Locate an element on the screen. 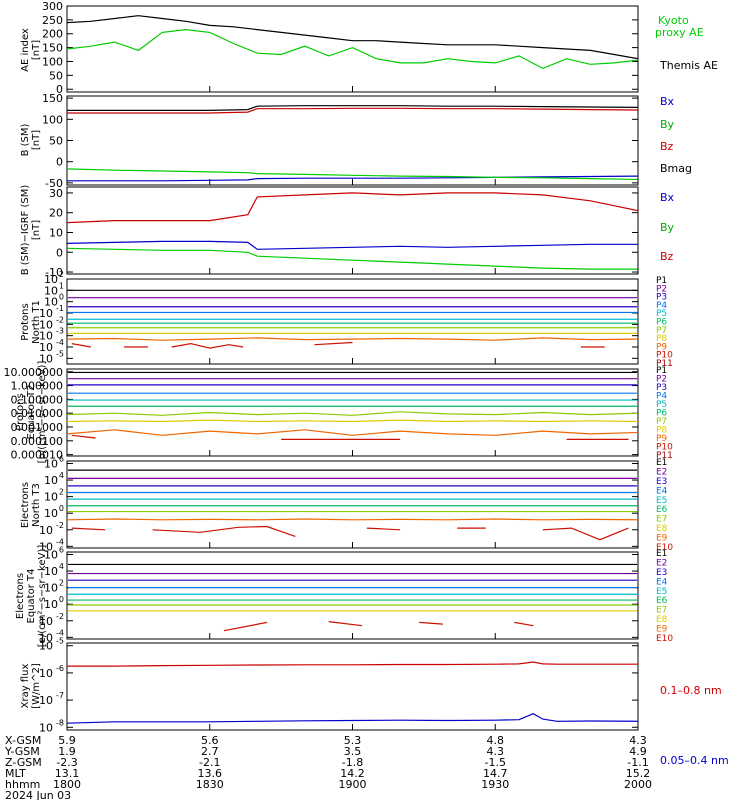  panel-3: 30 20 10 0 -10 B (SM)−IGRF (SM) [nT] Bx By Bz is located at coordinates (347, 232).